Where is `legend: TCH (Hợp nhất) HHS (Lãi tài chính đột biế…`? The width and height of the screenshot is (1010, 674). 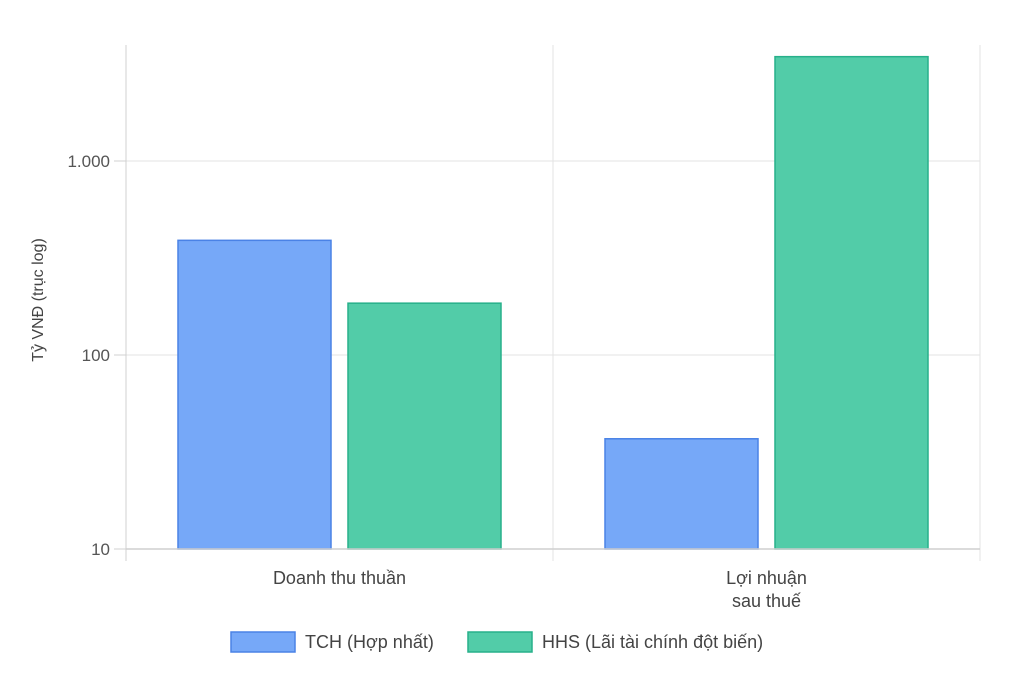 legend: TCH (Hợp nhất) HHS (Lãi tài chính đột biế… is located at coordinates (496, 642).